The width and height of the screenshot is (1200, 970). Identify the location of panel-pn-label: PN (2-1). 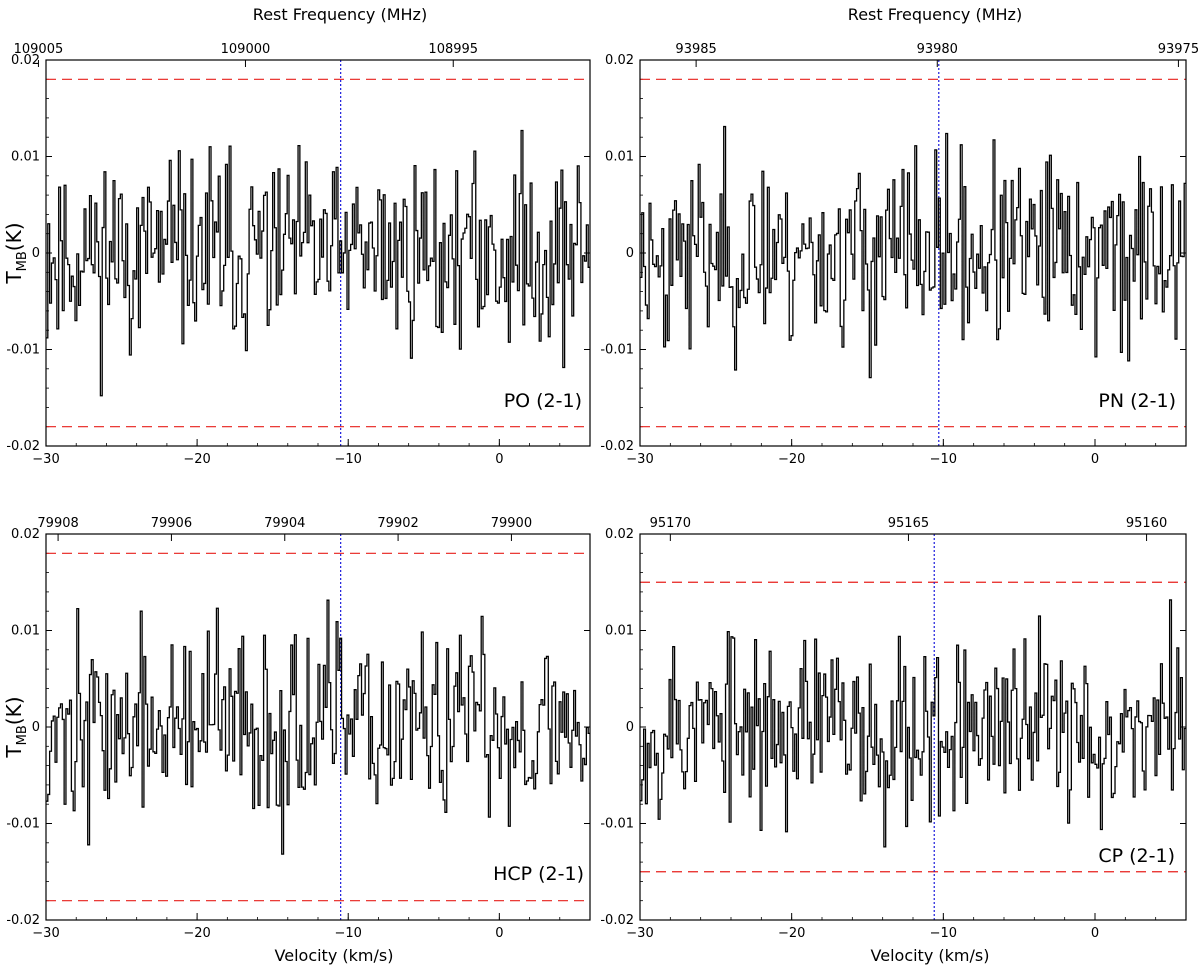
(1137, 401).